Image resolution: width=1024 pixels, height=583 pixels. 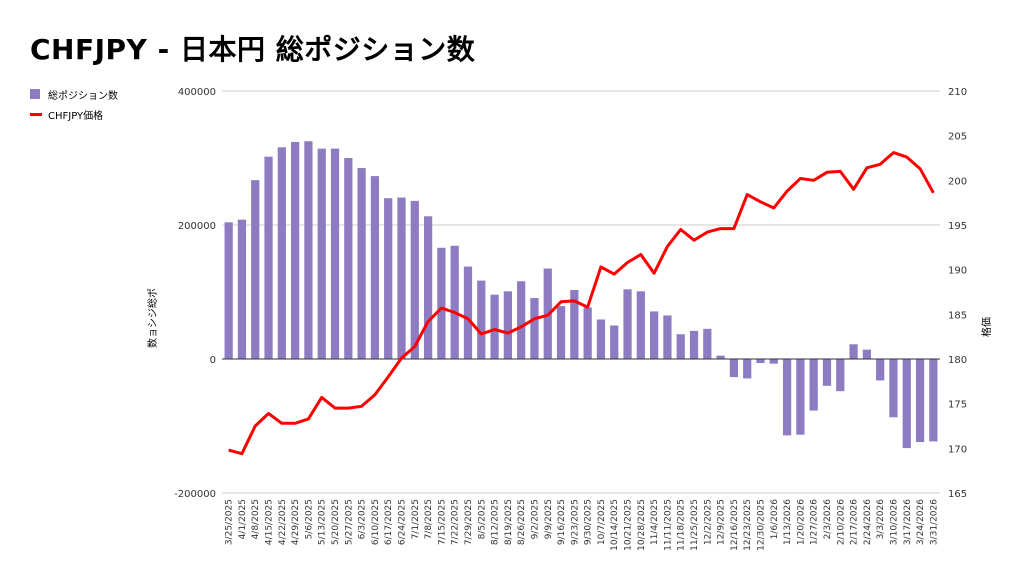 I want to click on x-tick-label: 2/17/2026, so click(x=855, y=522).